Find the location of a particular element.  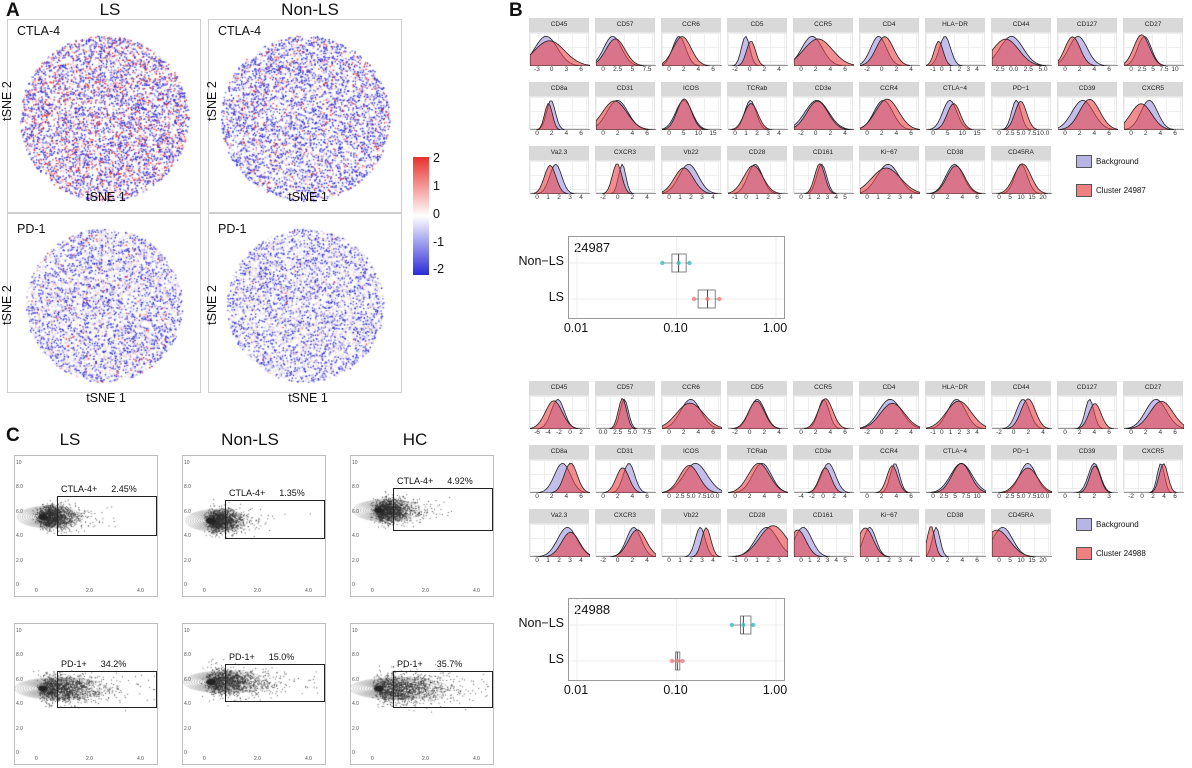

density-ticks: 0 5 10 15 is located at coordinates (691, 134).